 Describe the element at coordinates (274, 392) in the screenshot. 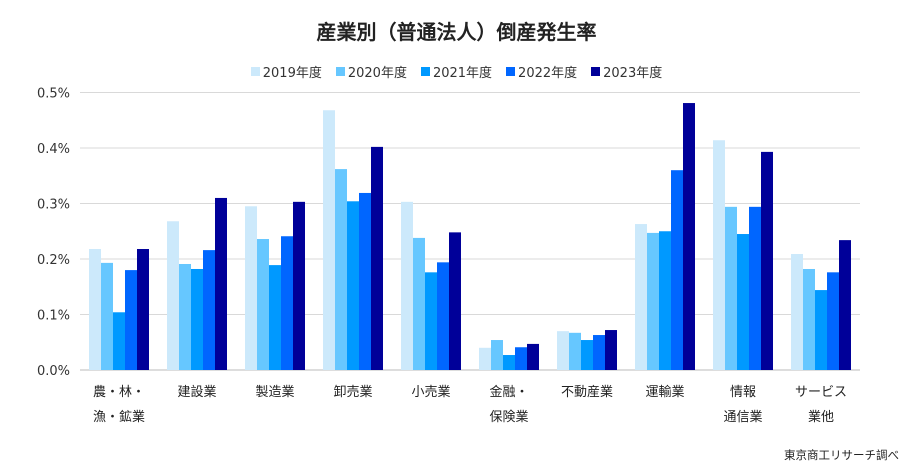

I see `x-tick-label: 製造業` at that location.